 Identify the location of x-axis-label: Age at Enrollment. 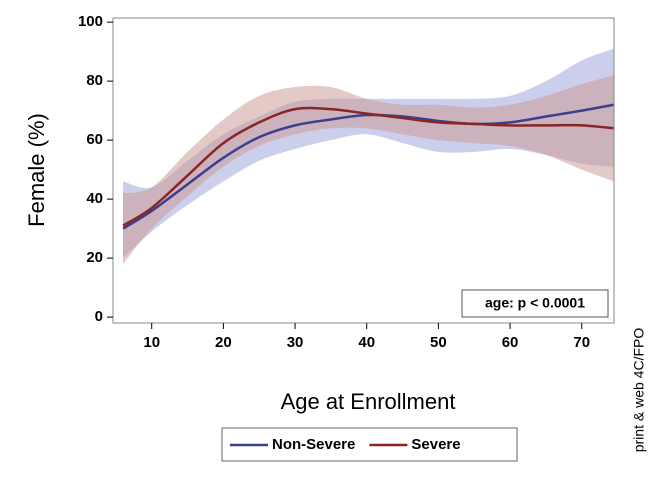
(368, 401).